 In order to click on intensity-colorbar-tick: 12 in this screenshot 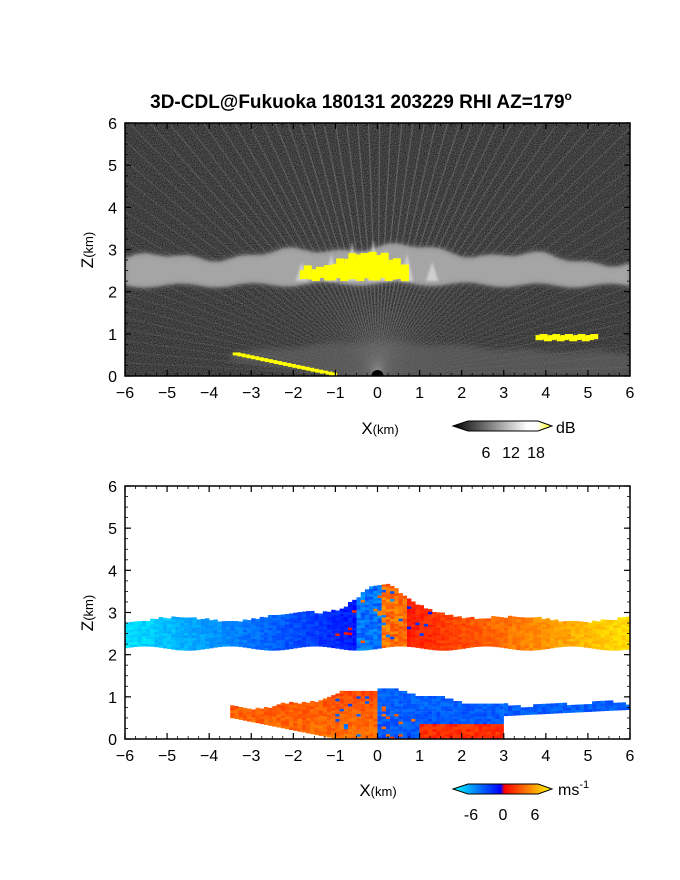, I will do `click(511, 453)`.